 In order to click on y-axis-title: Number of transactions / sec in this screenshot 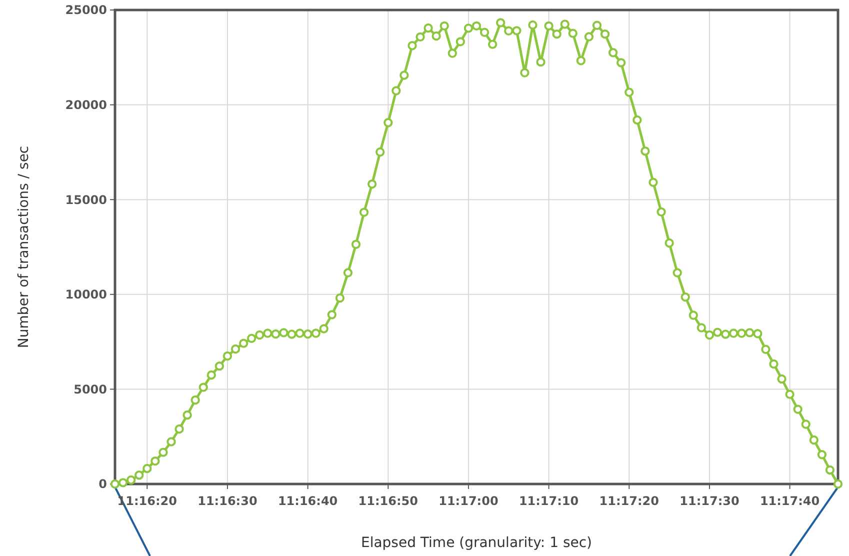, I will do `click(24, 247)`.